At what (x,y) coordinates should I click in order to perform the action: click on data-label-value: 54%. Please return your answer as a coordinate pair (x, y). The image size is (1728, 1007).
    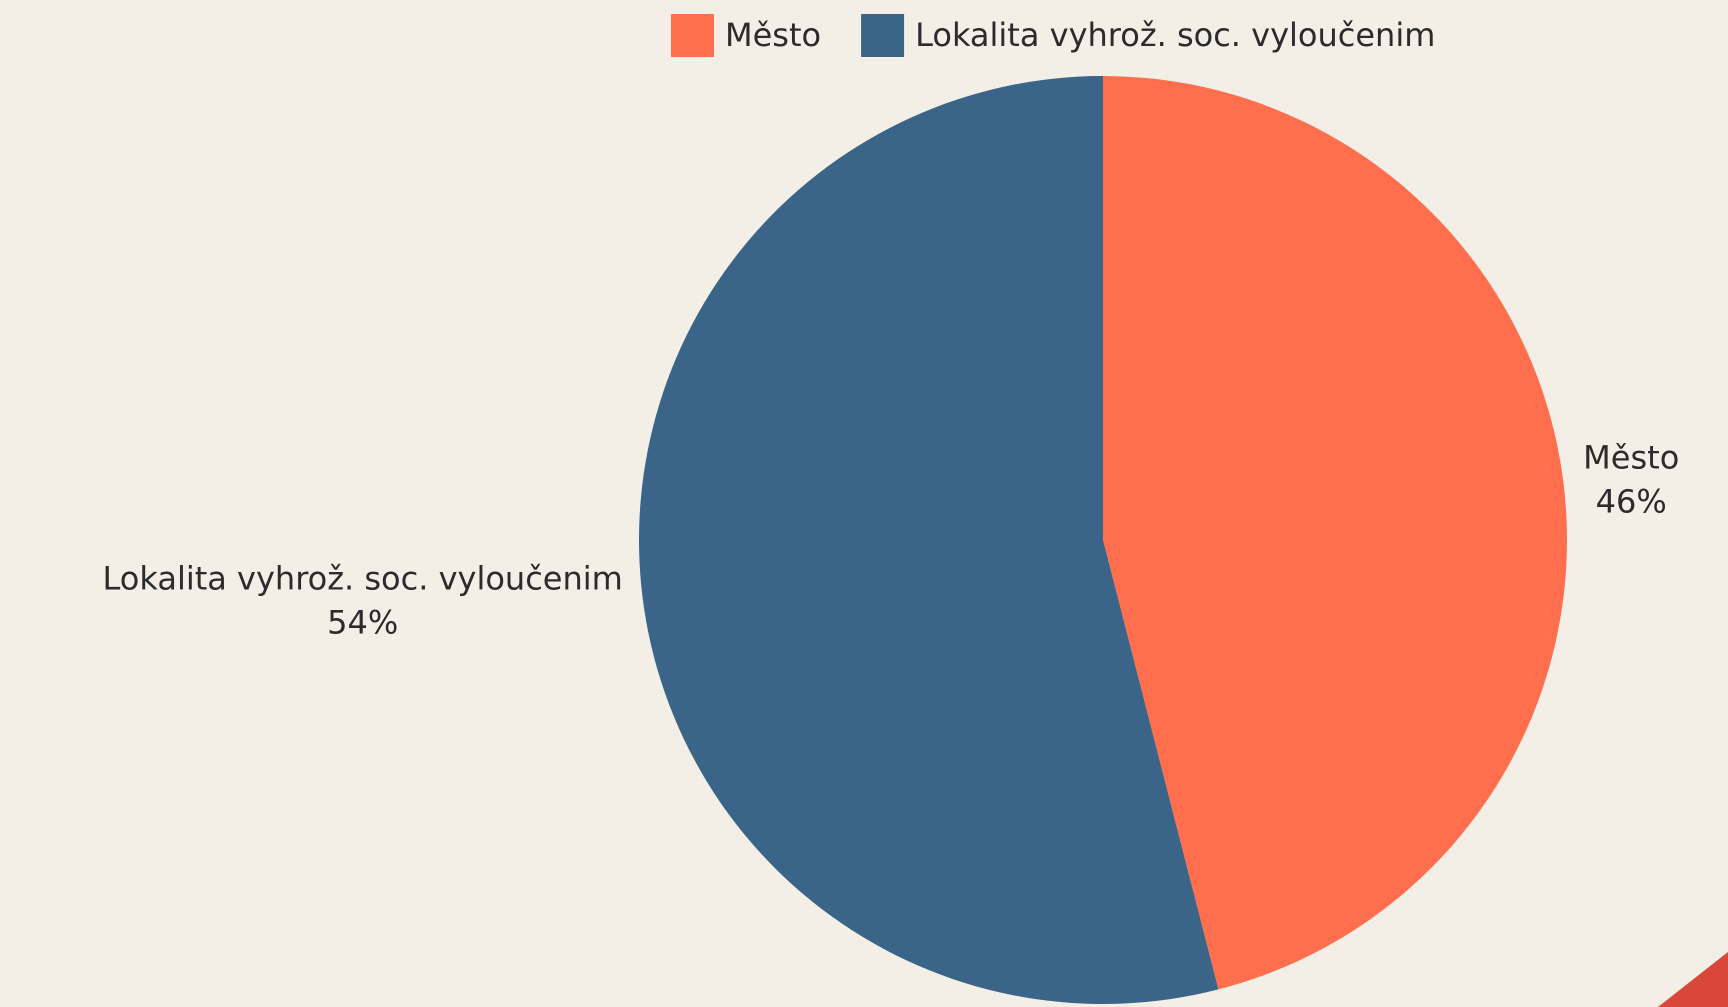
    Looking at the image, I should click on (362, 623).